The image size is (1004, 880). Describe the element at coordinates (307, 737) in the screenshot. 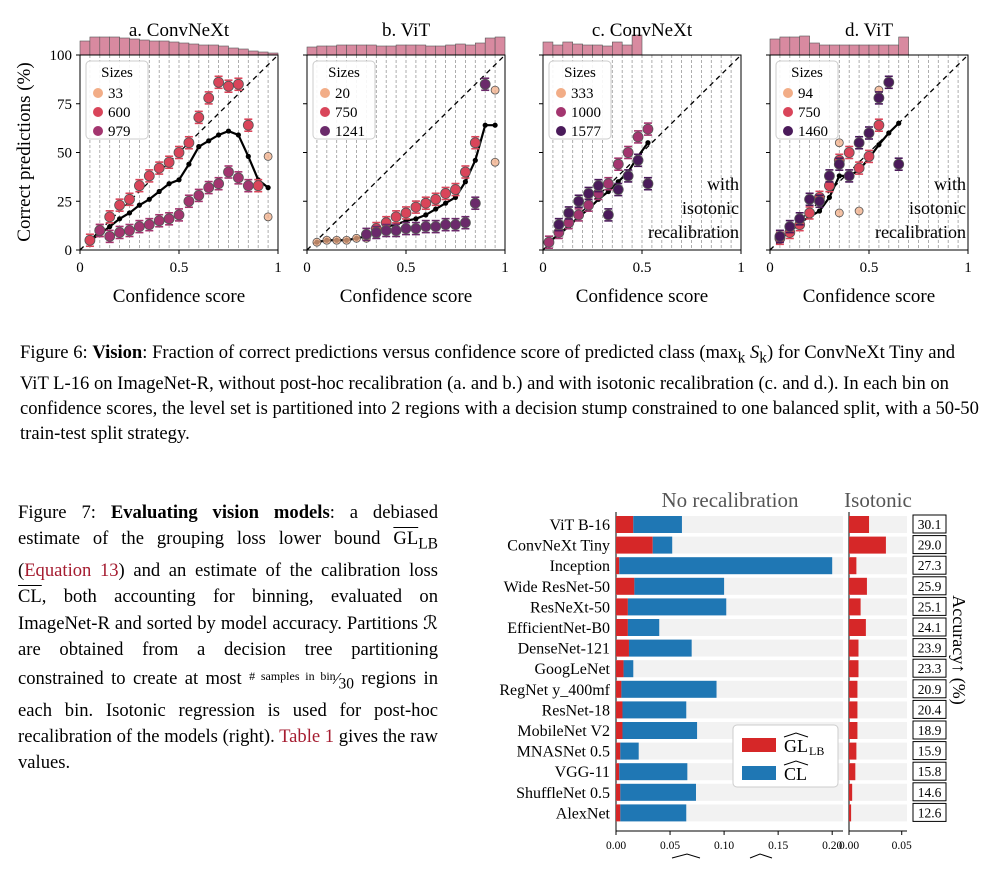

I see `table-link: Table 1` at that location.